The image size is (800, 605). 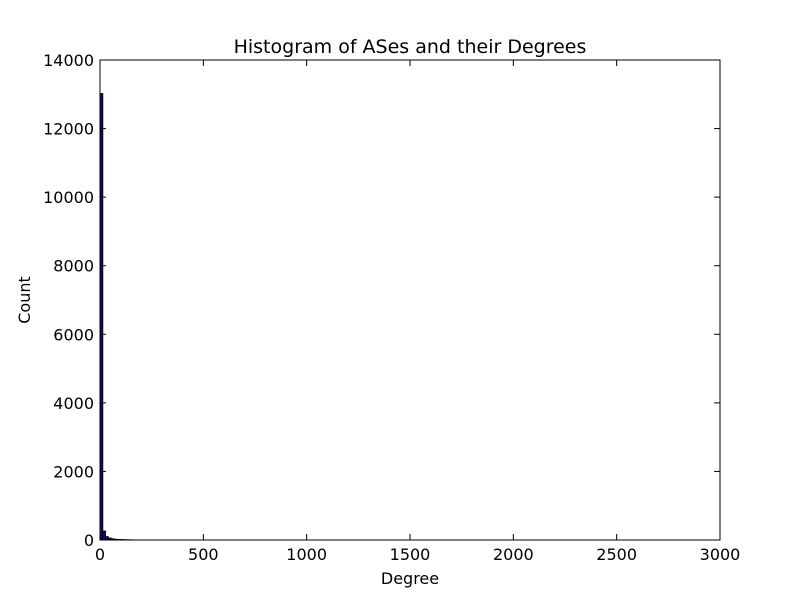 I want to click on y-tick-label: 4000, so click(x=73, y=403).